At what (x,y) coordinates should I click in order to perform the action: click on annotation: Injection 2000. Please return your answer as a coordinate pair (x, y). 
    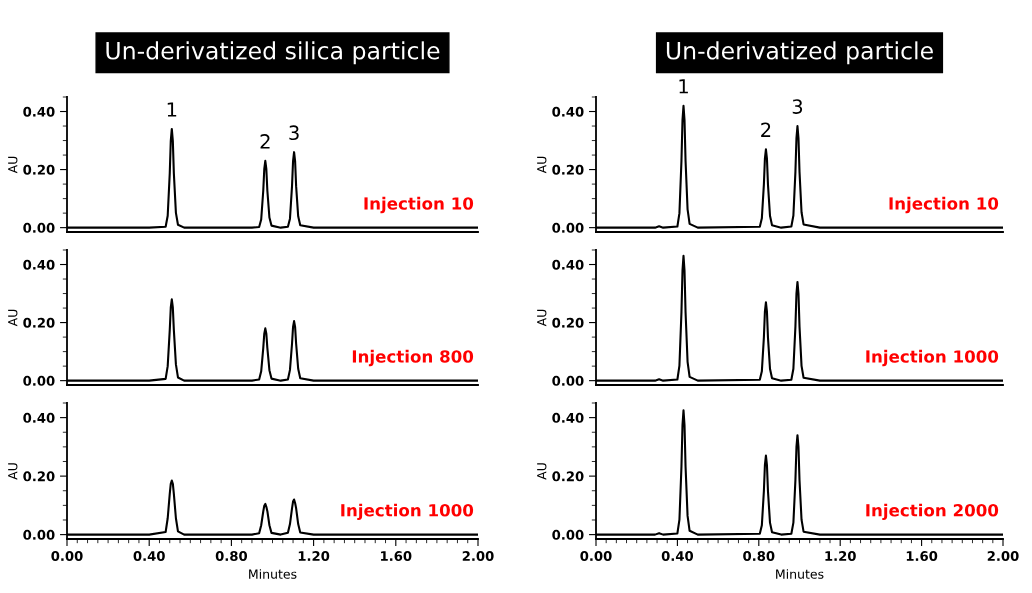
    Looking at the image, I should click on (932, 511).